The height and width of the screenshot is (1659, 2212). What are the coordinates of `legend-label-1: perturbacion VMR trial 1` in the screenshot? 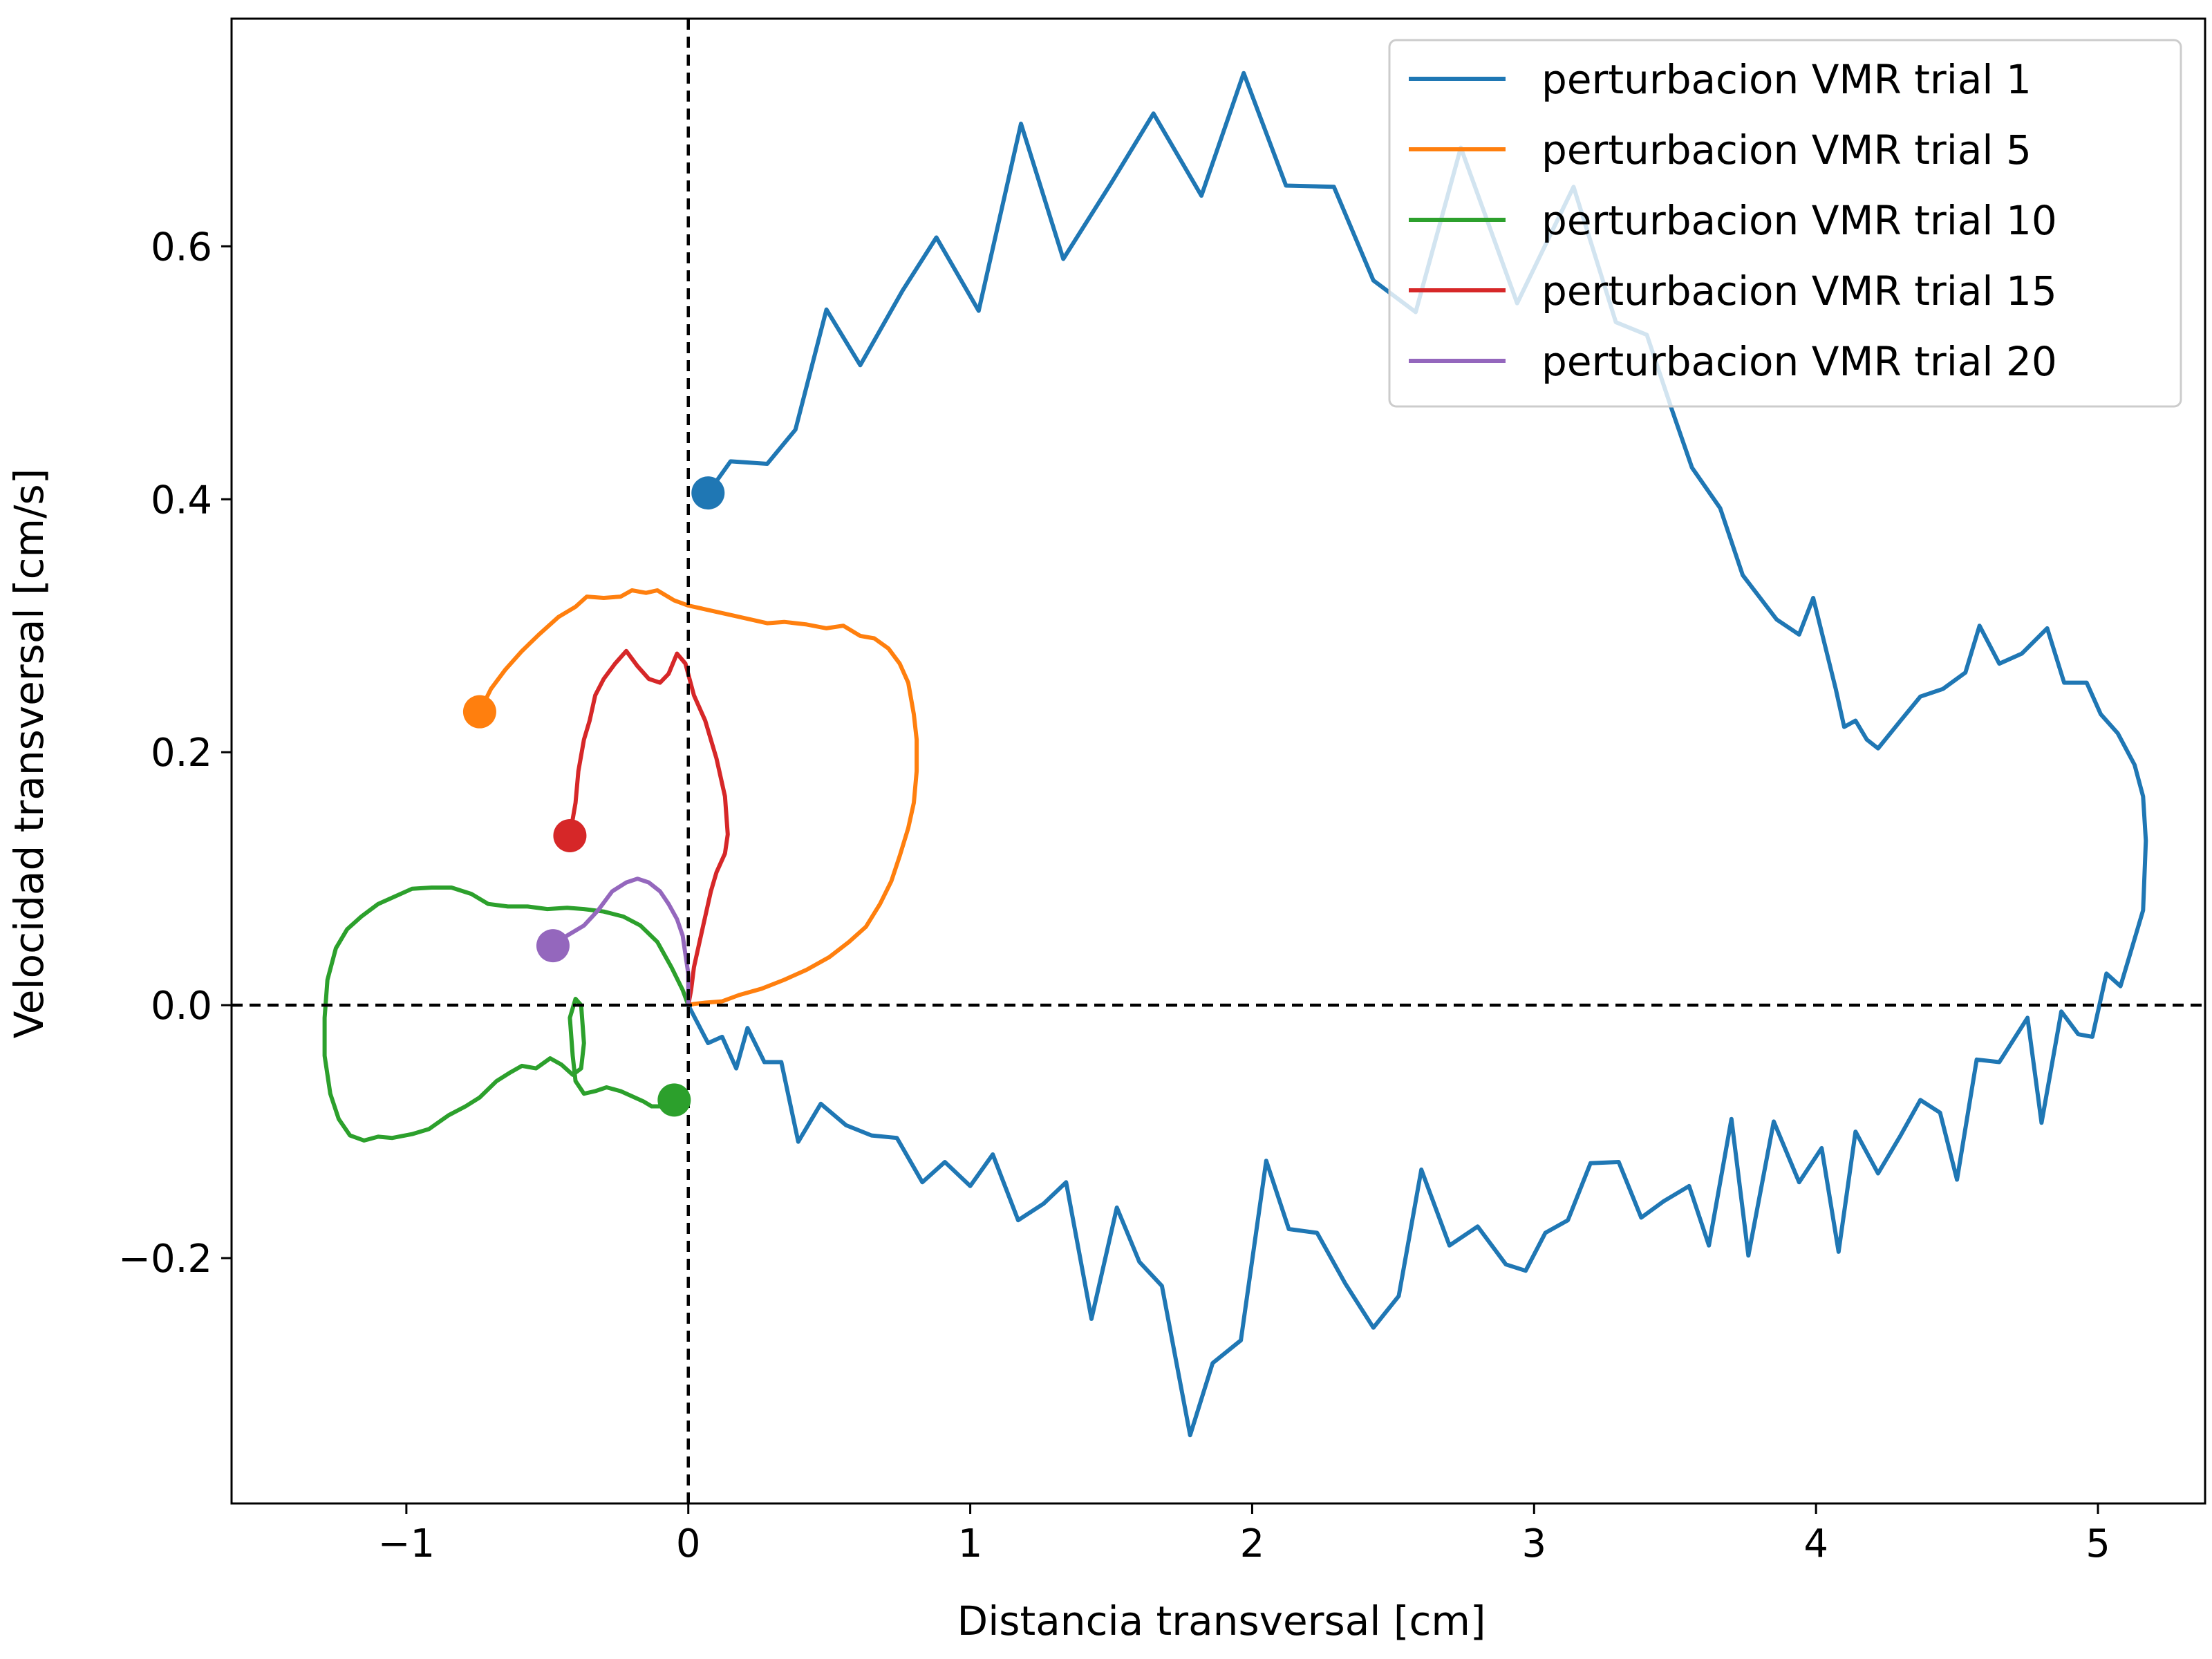 It's located at (1787, 79).